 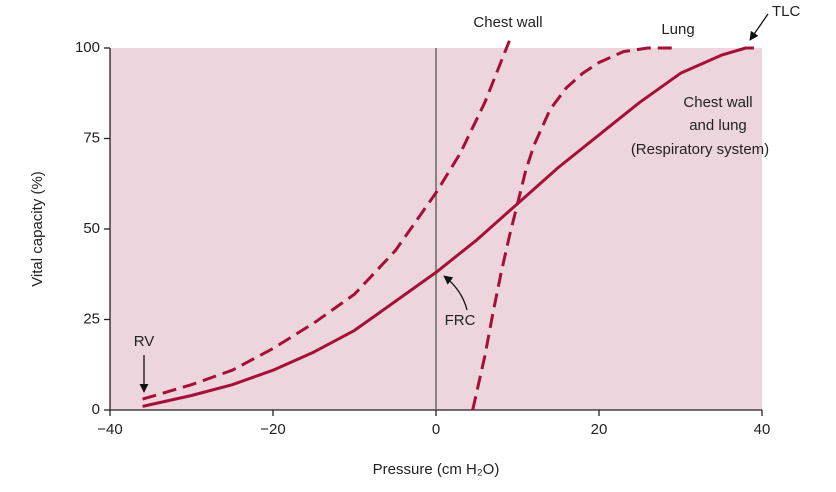 What do you see at coordinates (87, 47) in the screenshot?
I see `y-tick-label: 100` at bounding box center [87, 47].